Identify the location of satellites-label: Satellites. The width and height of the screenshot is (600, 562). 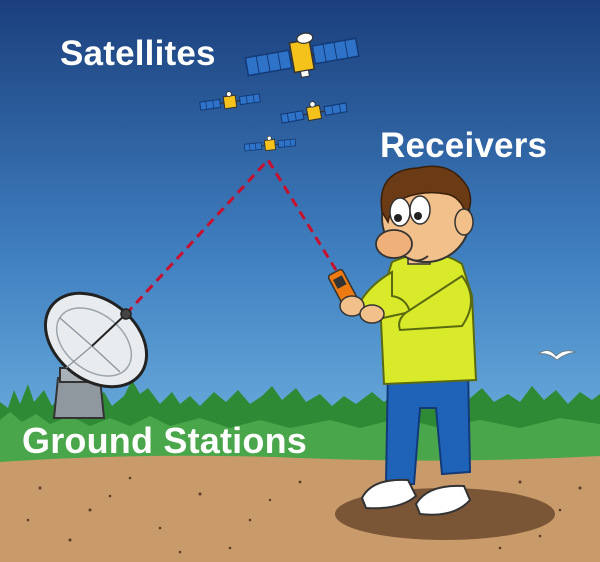
(138, 53).